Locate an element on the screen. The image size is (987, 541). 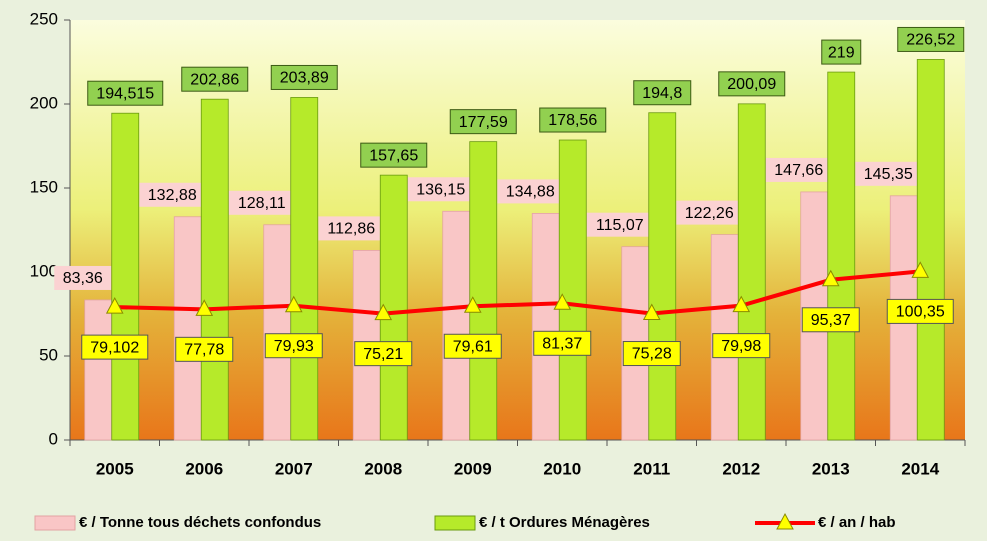
value-label: 194,8 is located at coordinates (662, 93).